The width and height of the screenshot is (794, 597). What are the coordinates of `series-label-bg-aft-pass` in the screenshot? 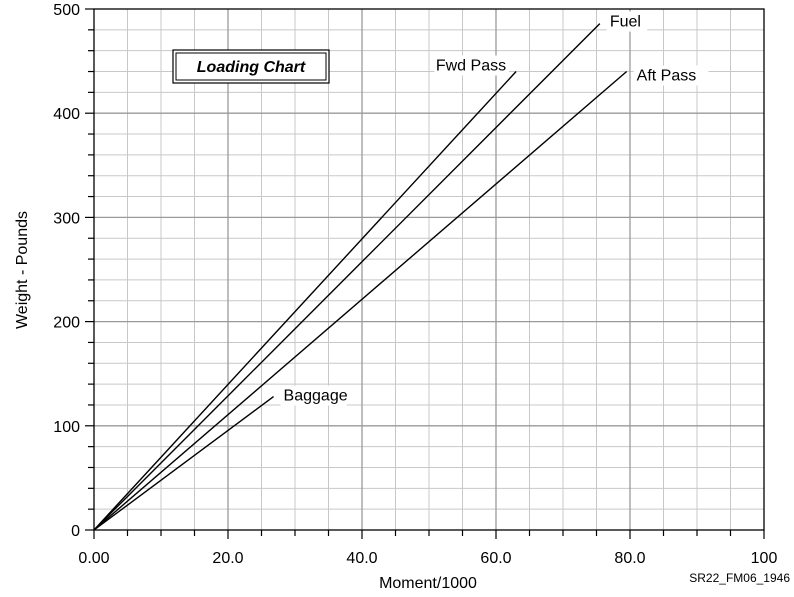 It's located at (671, 75).